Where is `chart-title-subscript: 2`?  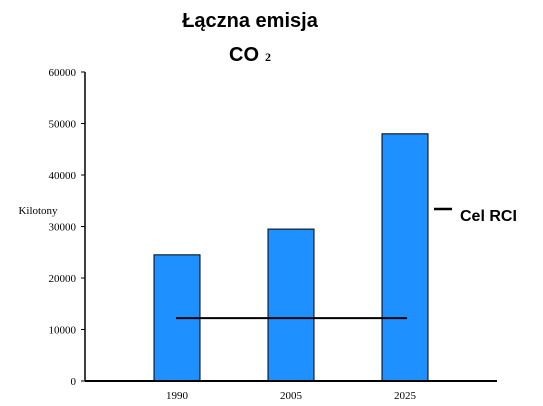
chart-title-subscript: 2 is located at coordinates (268, 57).